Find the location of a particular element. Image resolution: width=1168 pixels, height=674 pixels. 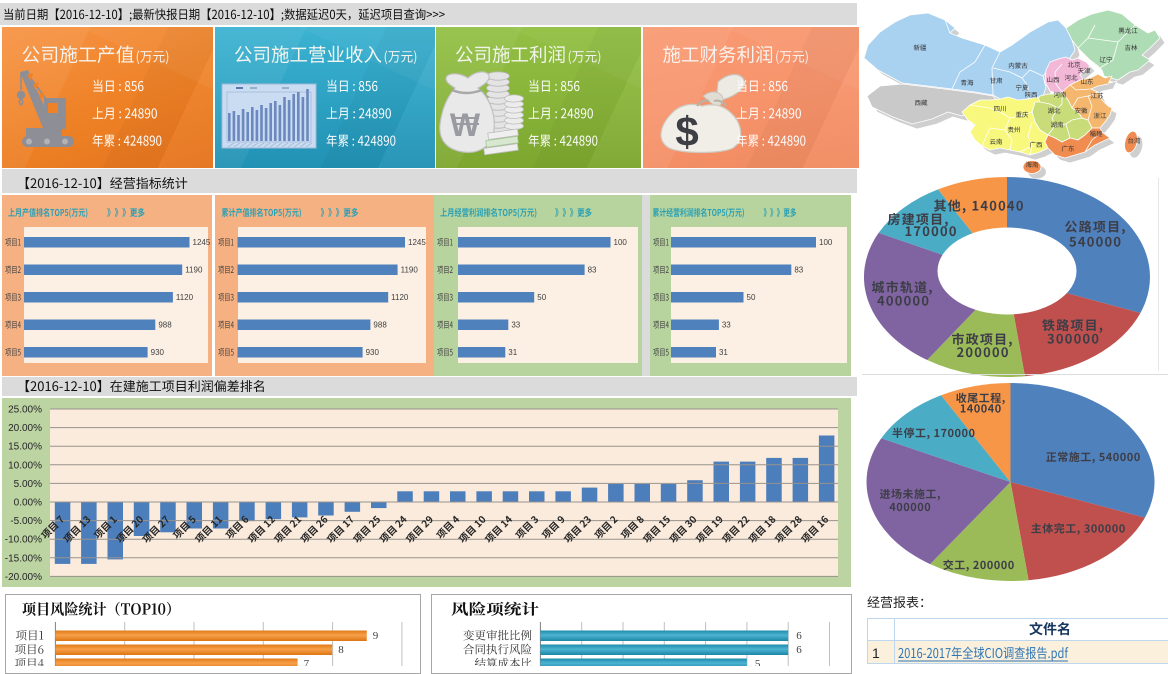

svg-text: 5 is located at coordinates (758, 662).